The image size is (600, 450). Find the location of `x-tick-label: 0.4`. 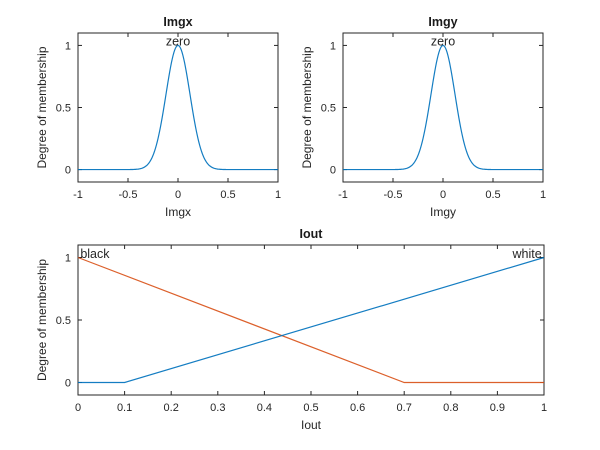

x-tick-label: 0.4 is located at coordinates (264, 408).